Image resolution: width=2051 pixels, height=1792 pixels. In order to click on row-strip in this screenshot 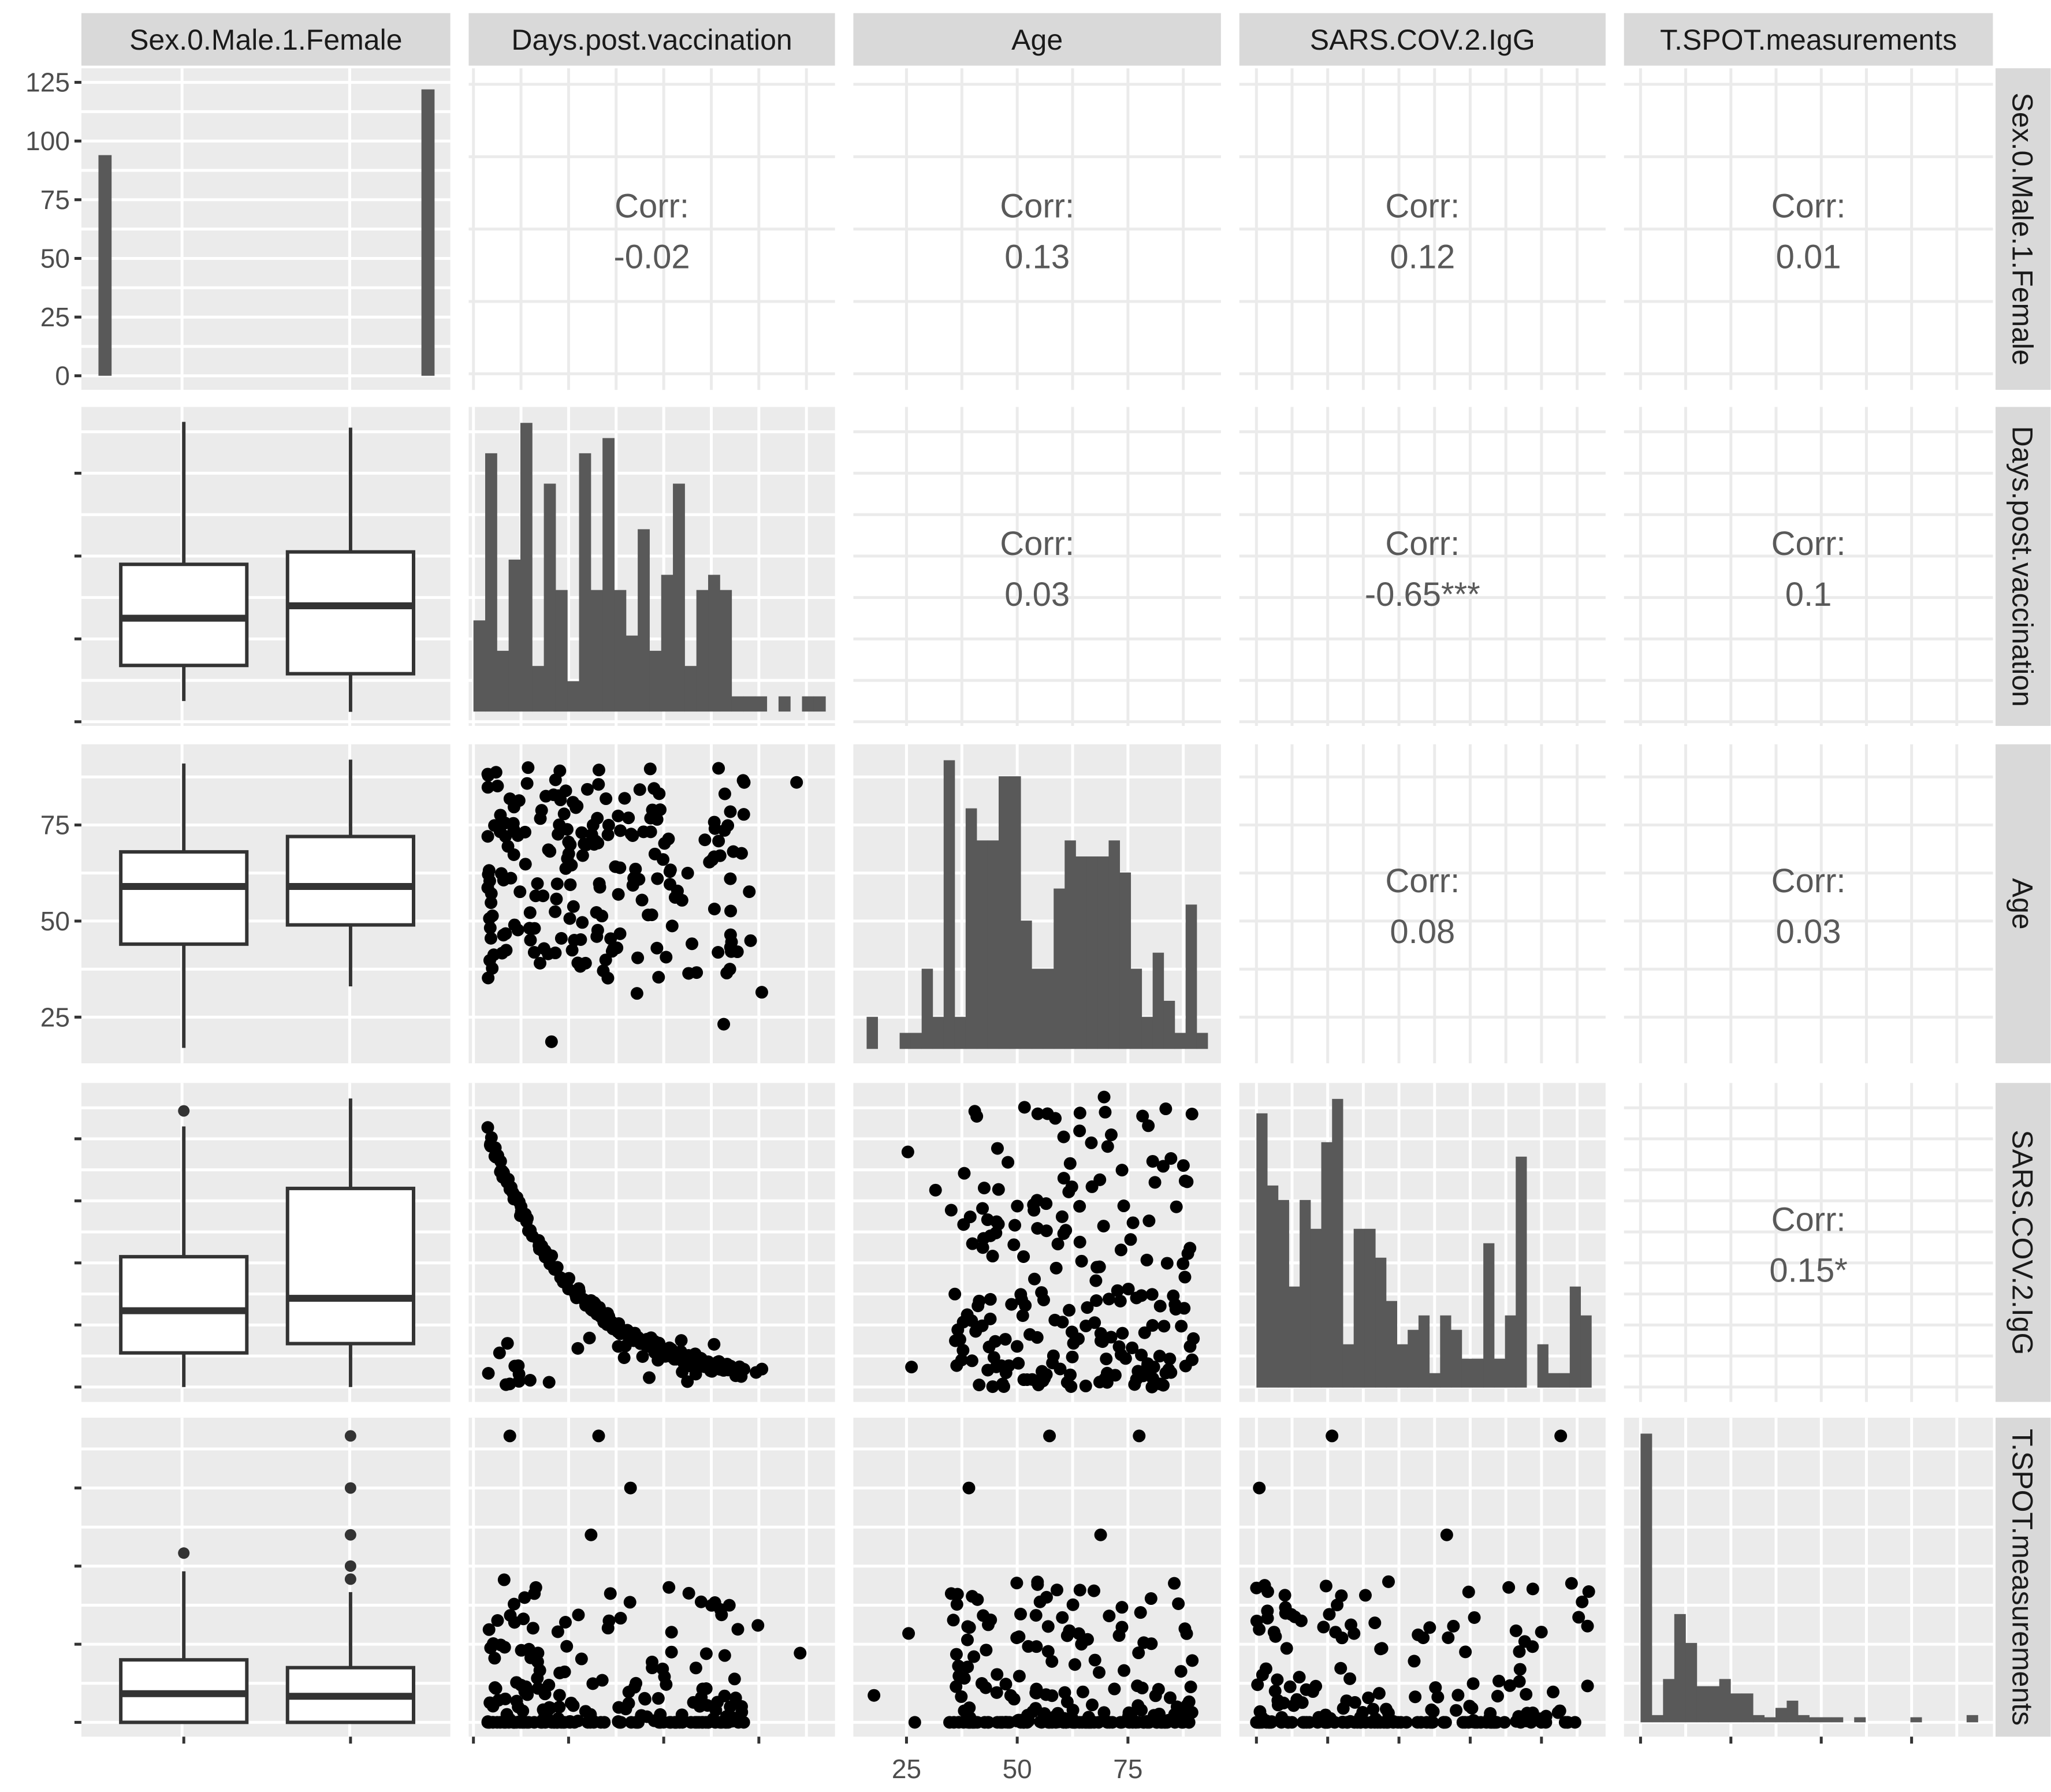, I will do `click(2023, 904)`.